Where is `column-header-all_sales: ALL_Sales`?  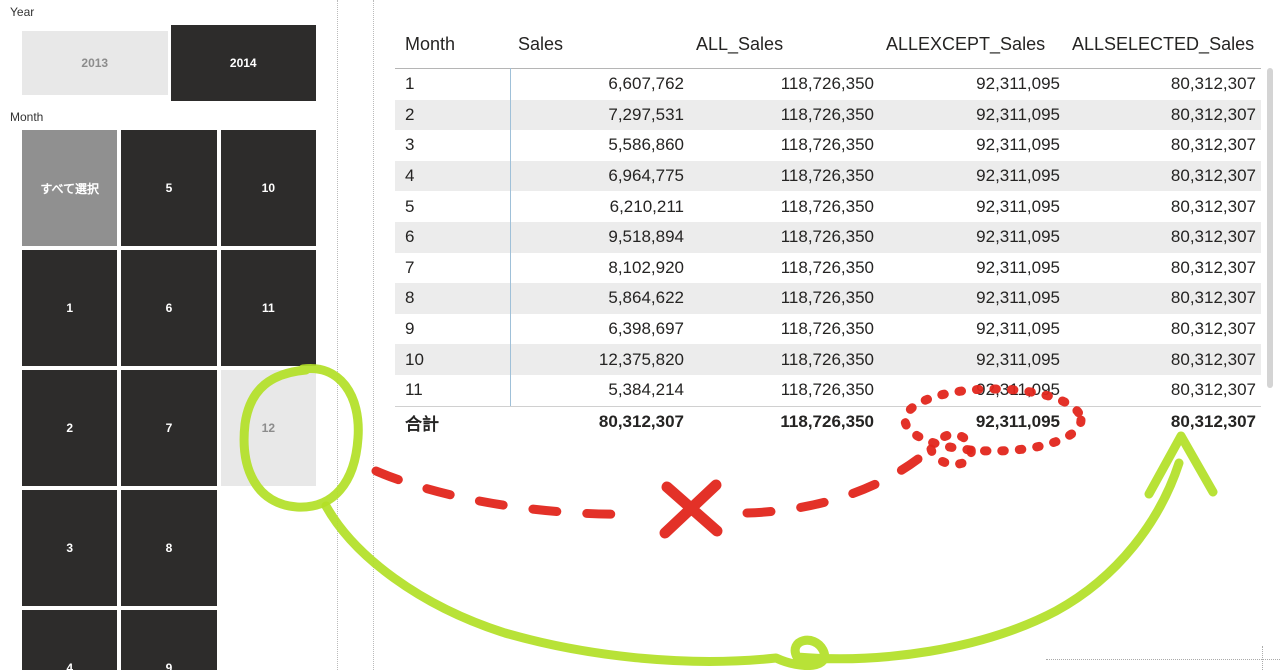
column-header-all_sales: ALL_Sales is located at coordinates (740, 43).